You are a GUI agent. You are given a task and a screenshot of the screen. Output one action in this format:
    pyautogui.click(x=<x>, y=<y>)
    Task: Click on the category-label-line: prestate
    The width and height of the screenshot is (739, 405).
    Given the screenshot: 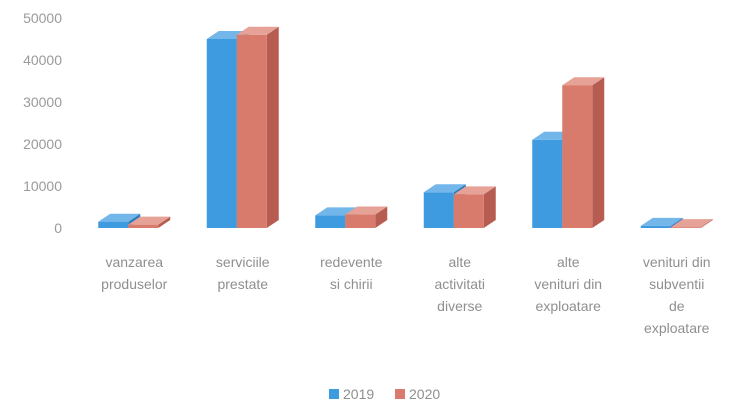 What is the action you would take?
    pyautogui.click(x=242, y=284)
    